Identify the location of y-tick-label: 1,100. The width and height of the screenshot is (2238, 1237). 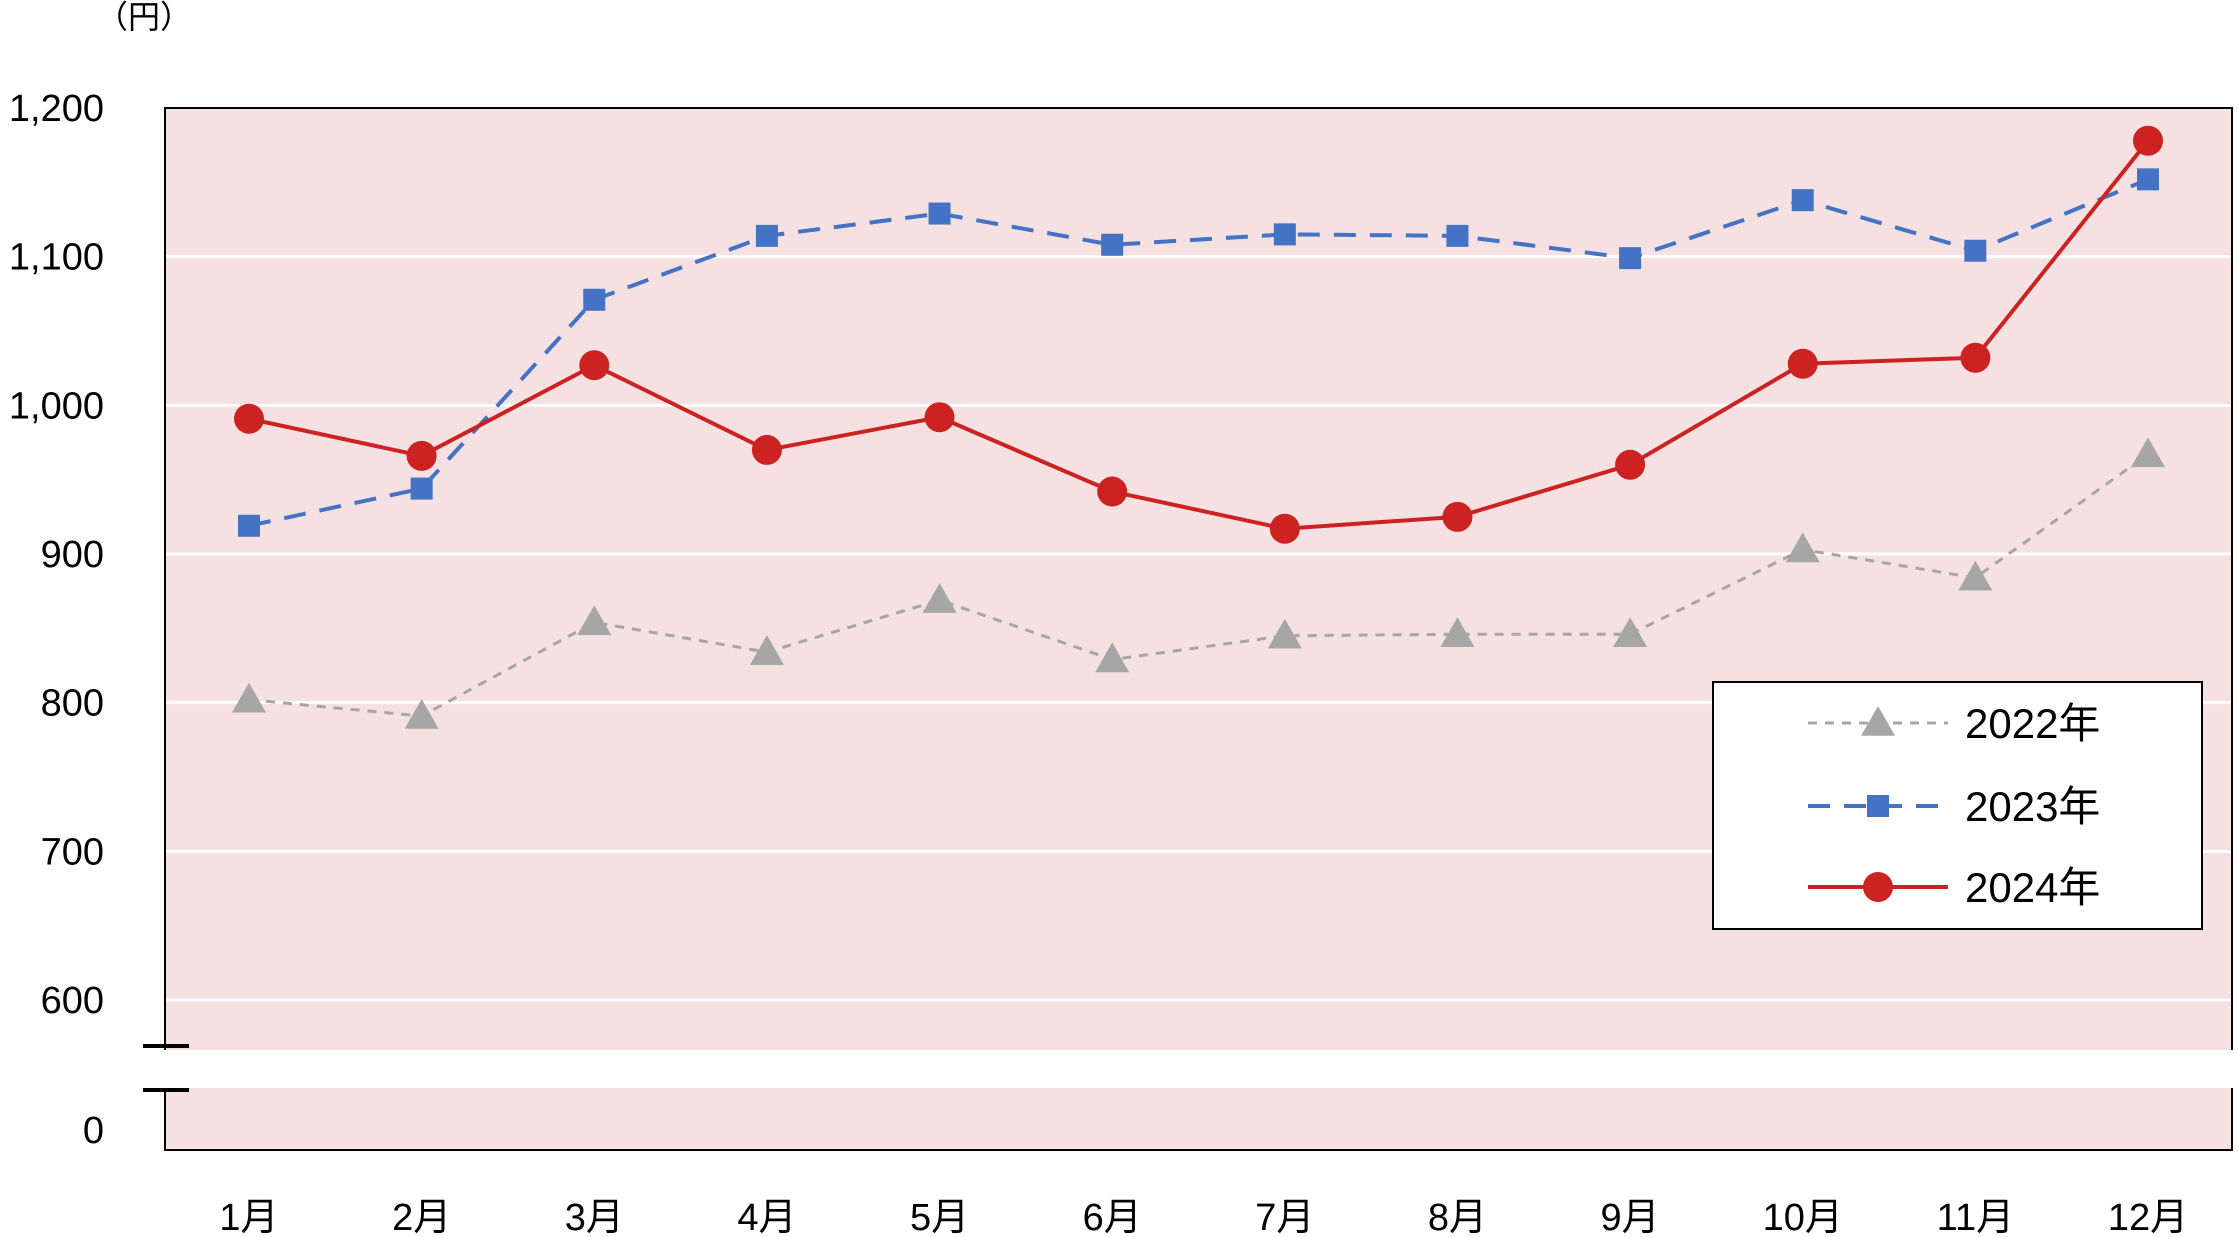
(56, 258).